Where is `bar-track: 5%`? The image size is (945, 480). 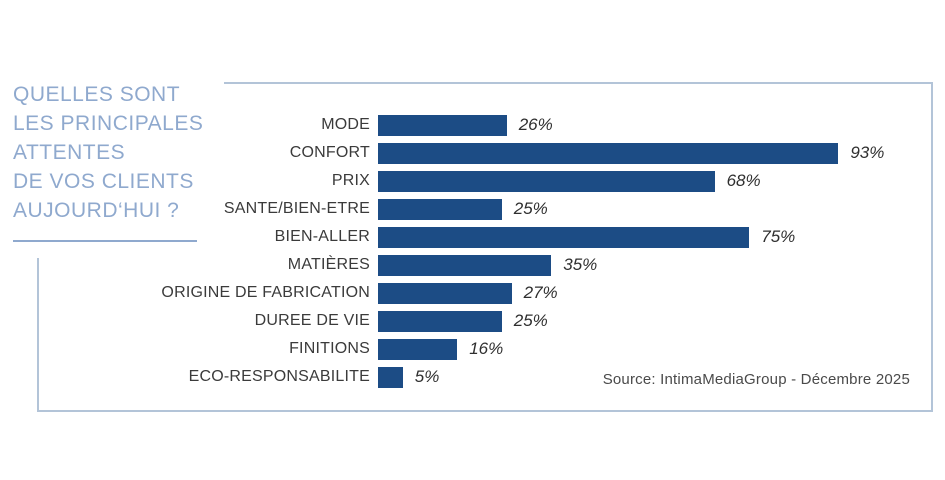 bar-track: 5% is located at coordinates (653, 377).